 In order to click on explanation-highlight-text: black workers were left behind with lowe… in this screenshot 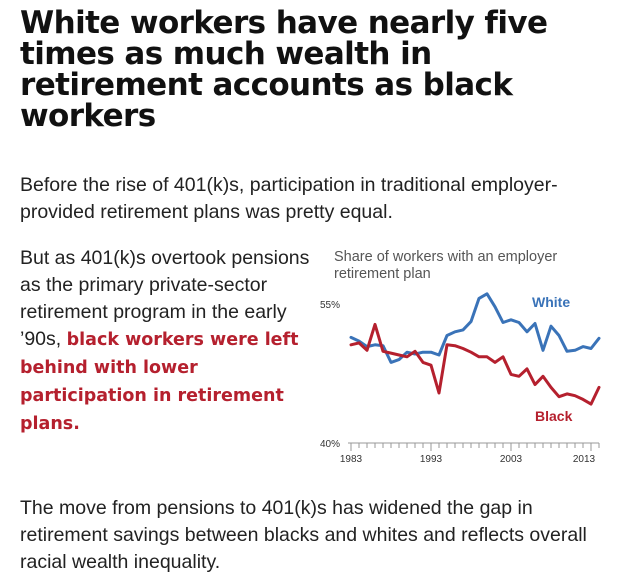, I will do `click(159, 382)`.